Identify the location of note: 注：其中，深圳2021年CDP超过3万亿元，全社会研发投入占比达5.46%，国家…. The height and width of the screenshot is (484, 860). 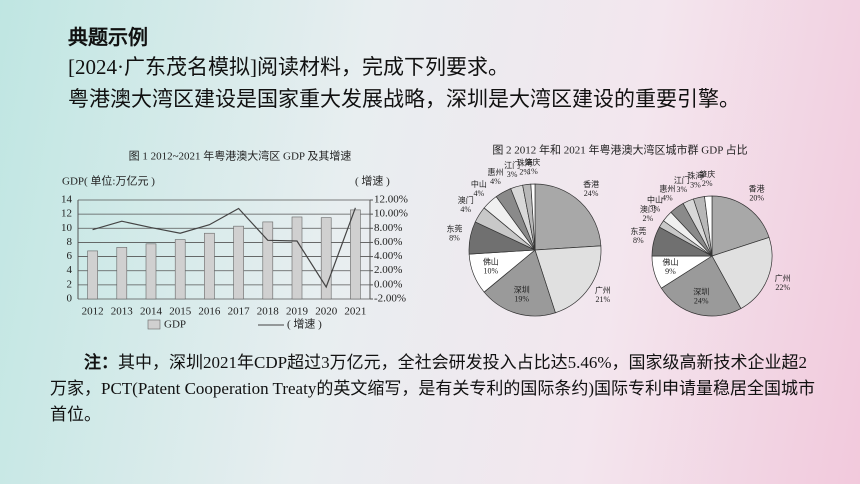
(435, 389).